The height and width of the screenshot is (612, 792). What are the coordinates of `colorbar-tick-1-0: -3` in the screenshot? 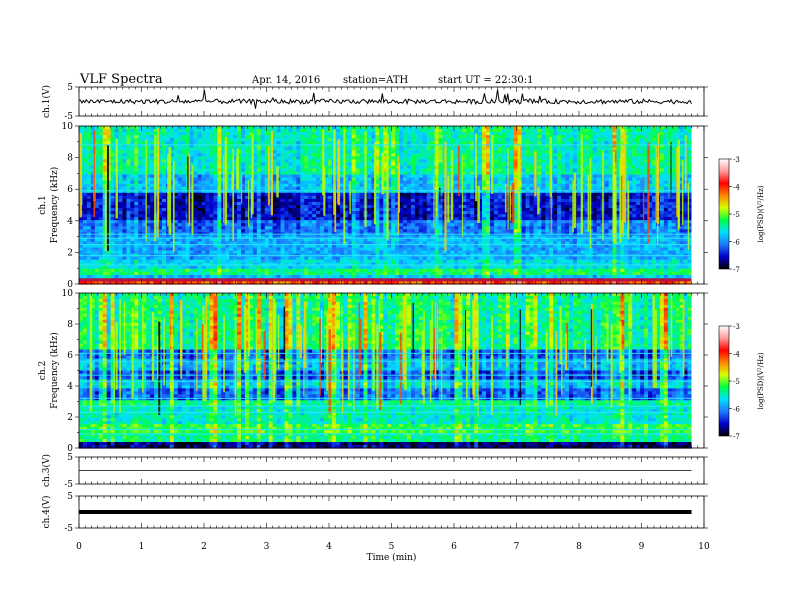 It's located at (736, 160).